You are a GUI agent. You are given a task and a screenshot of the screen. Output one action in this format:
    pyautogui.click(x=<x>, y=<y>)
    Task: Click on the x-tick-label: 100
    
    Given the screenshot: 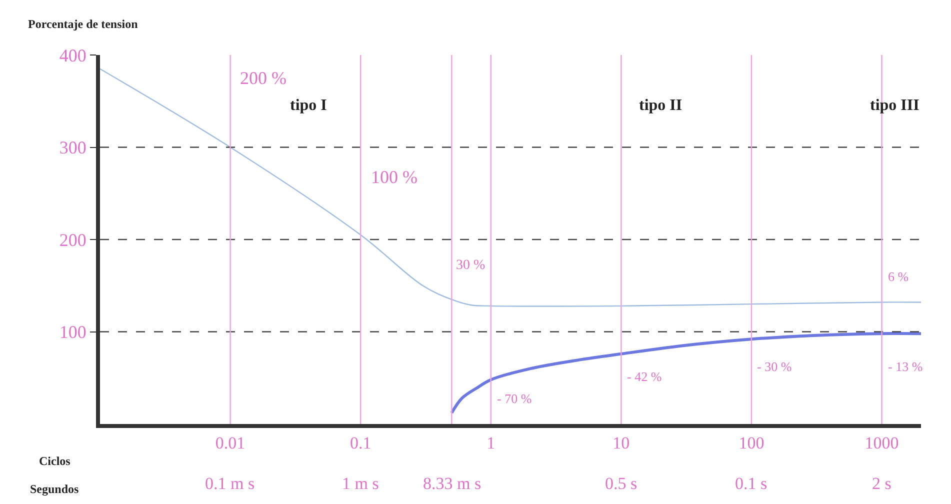 What is the action you would take?
    pyautogui.click(x=751, y=442)
    